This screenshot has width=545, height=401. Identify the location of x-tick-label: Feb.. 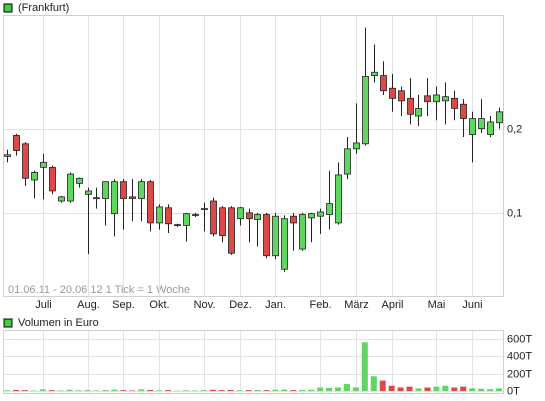
(320, 305).